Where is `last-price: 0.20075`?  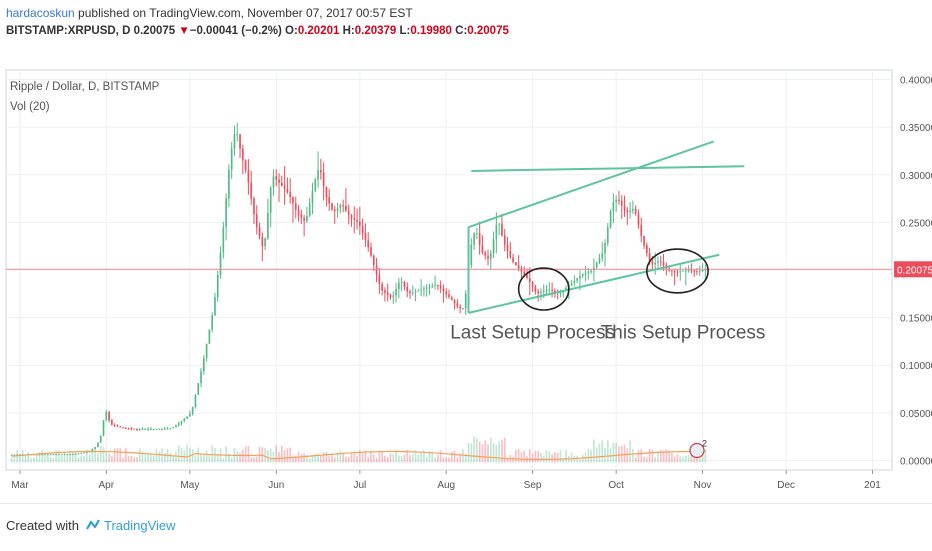 last-price: 0.20075 is located at coordinates (154, 31).